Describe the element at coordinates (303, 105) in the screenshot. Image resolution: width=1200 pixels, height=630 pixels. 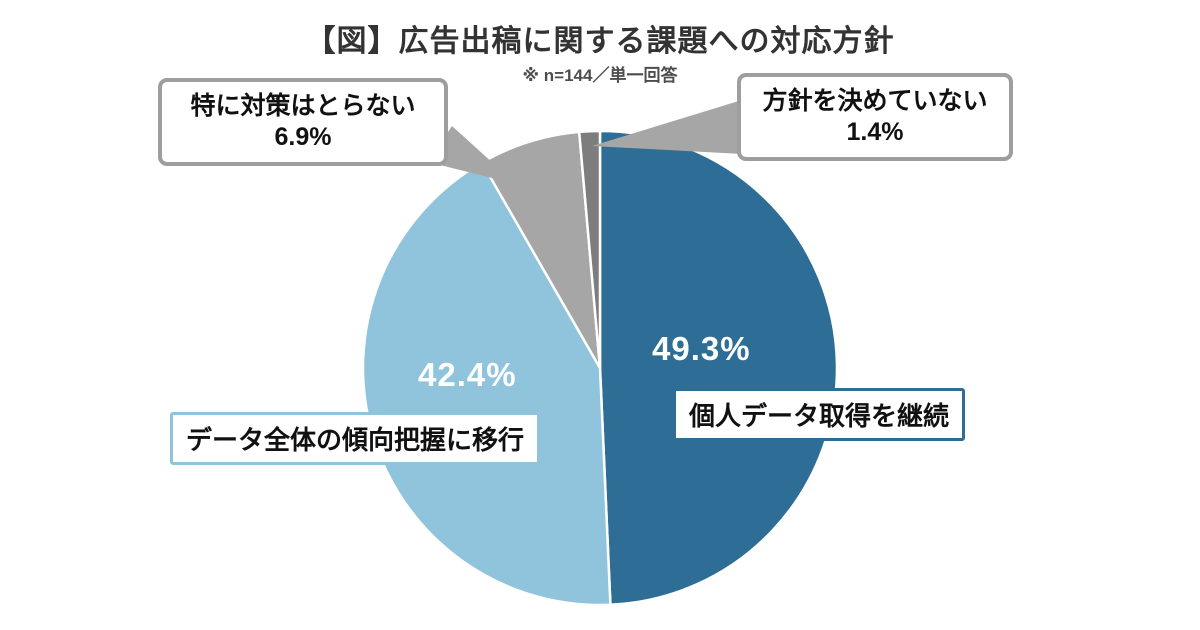
I see `callout-no-measures-label: 特に対策はとらない` at that location.